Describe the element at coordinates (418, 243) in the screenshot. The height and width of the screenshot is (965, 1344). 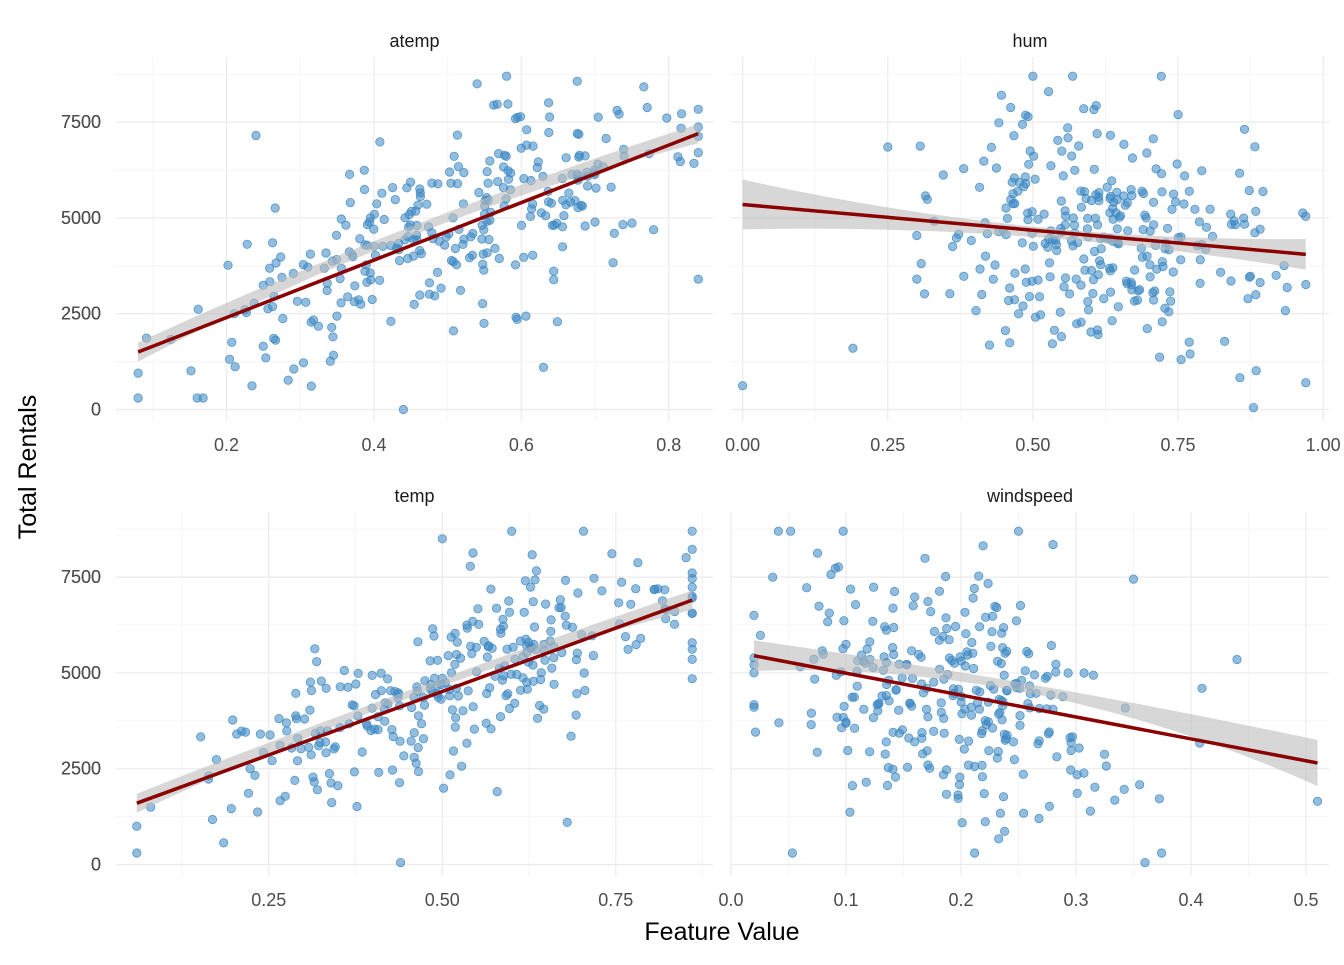
I see `regression-line` at that location.